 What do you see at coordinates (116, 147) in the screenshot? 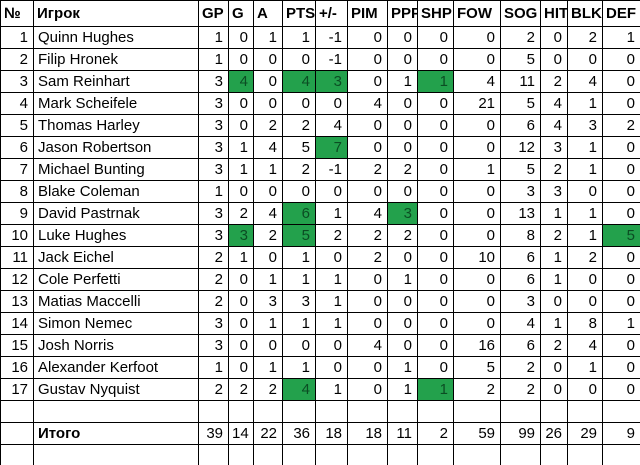
I see `player-name-cell: Jason Robertson` at bounding box center [116, 147].